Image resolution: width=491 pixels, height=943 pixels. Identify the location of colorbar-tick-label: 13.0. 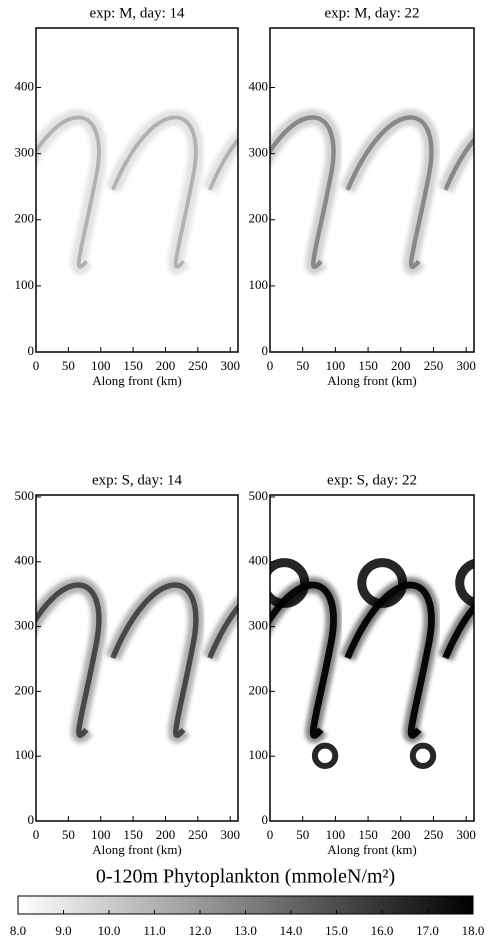
(245, 930).